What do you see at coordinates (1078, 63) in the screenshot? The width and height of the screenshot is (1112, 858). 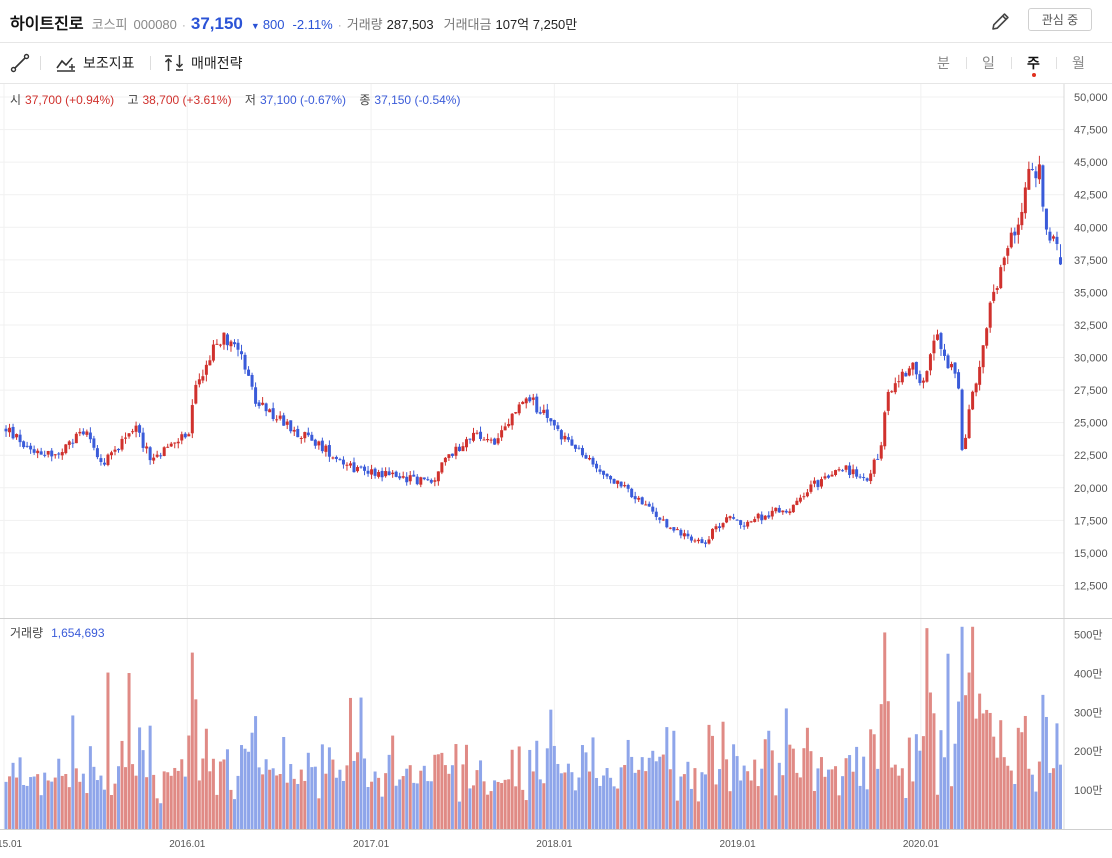 I see `period-month-tab: 월` at bounding box center [1078, 63].